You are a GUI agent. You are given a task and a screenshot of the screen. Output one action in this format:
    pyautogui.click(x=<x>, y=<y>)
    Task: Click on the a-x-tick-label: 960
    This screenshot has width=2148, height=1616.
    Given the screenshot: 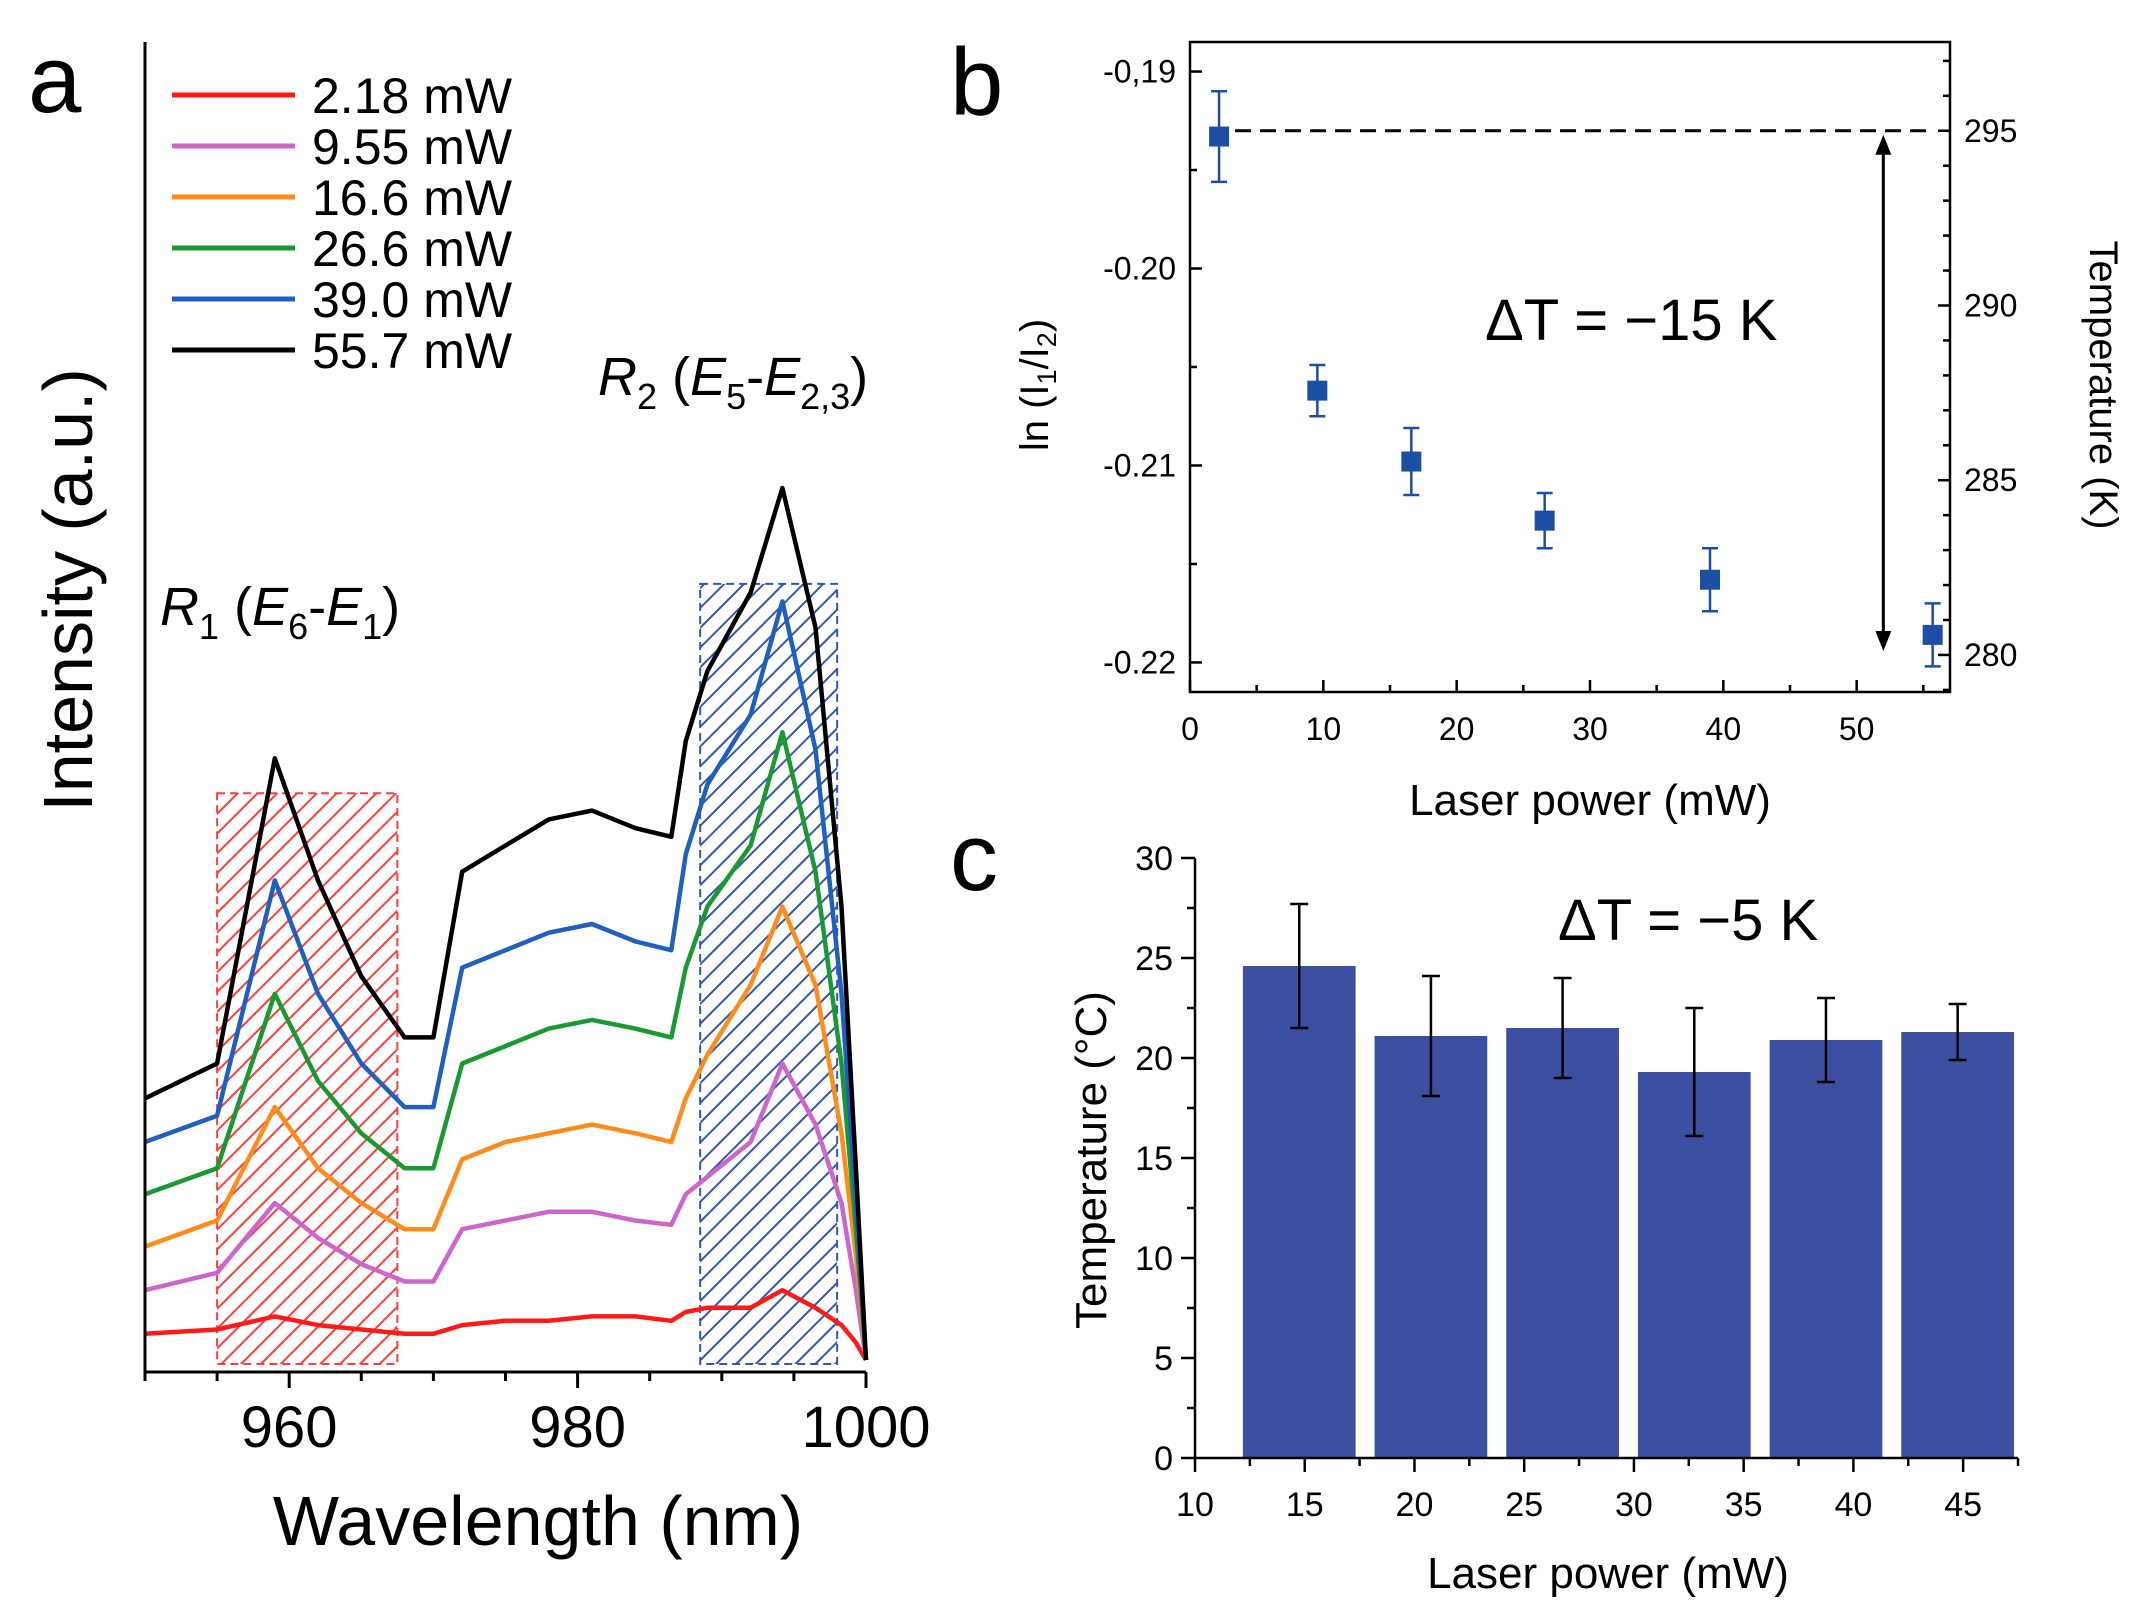 What is the action you would take?
    pyautogui.click(x=289, y=1427)
    